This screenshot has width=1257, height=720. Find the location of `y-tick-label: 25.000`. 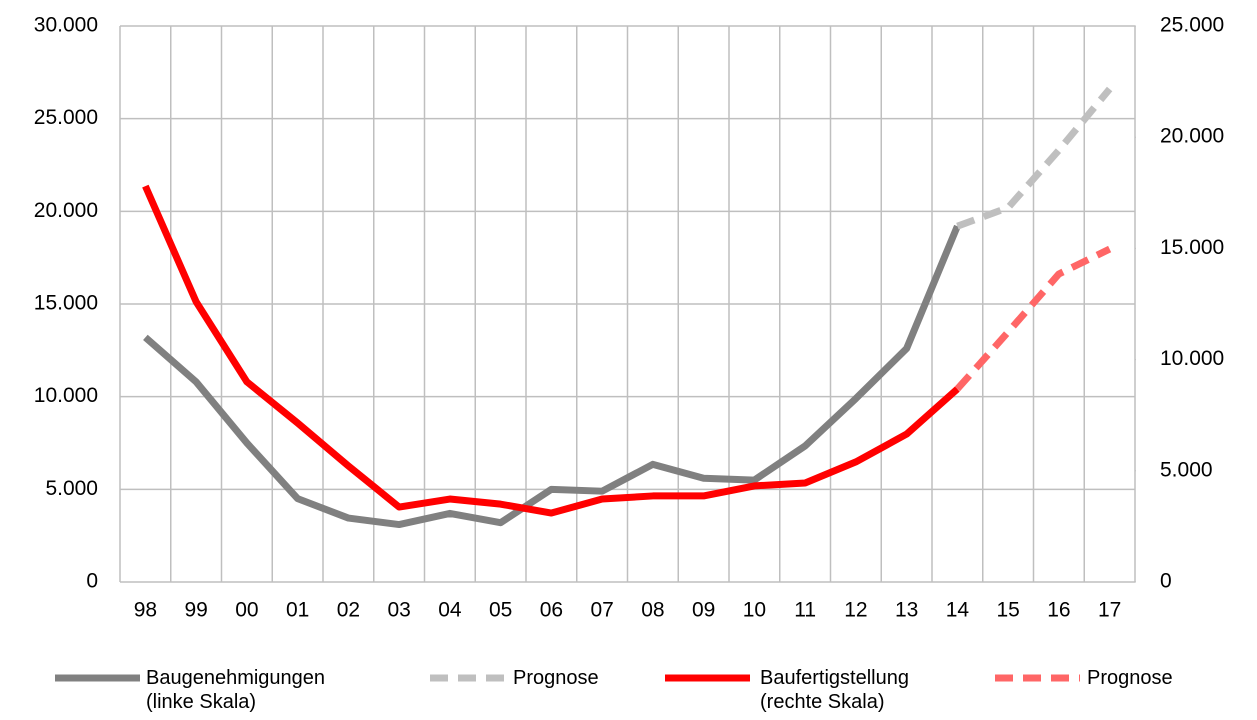

y-tick-label: 25.000 is located at coordinates (66, 117).